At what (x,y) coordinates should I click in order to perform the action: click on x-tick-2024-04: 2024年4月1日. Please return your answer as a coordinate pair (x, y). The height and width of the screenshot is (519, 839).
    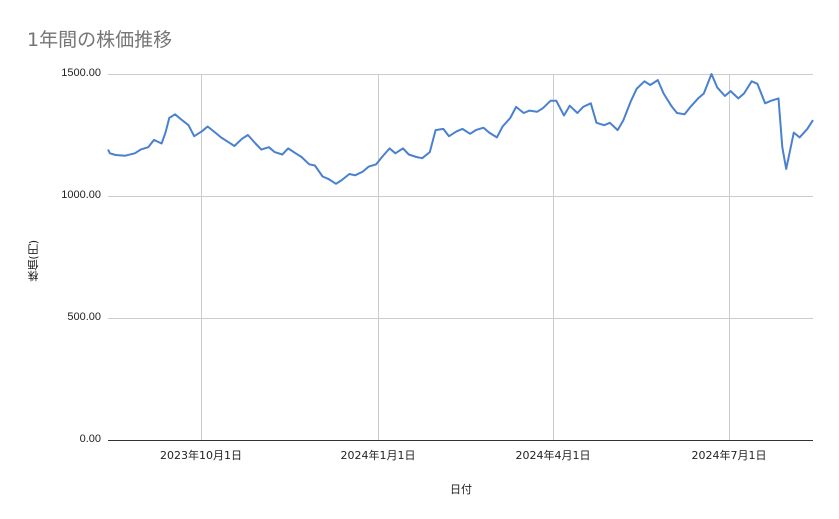
    Looking at the image, I should click on (553, 455).